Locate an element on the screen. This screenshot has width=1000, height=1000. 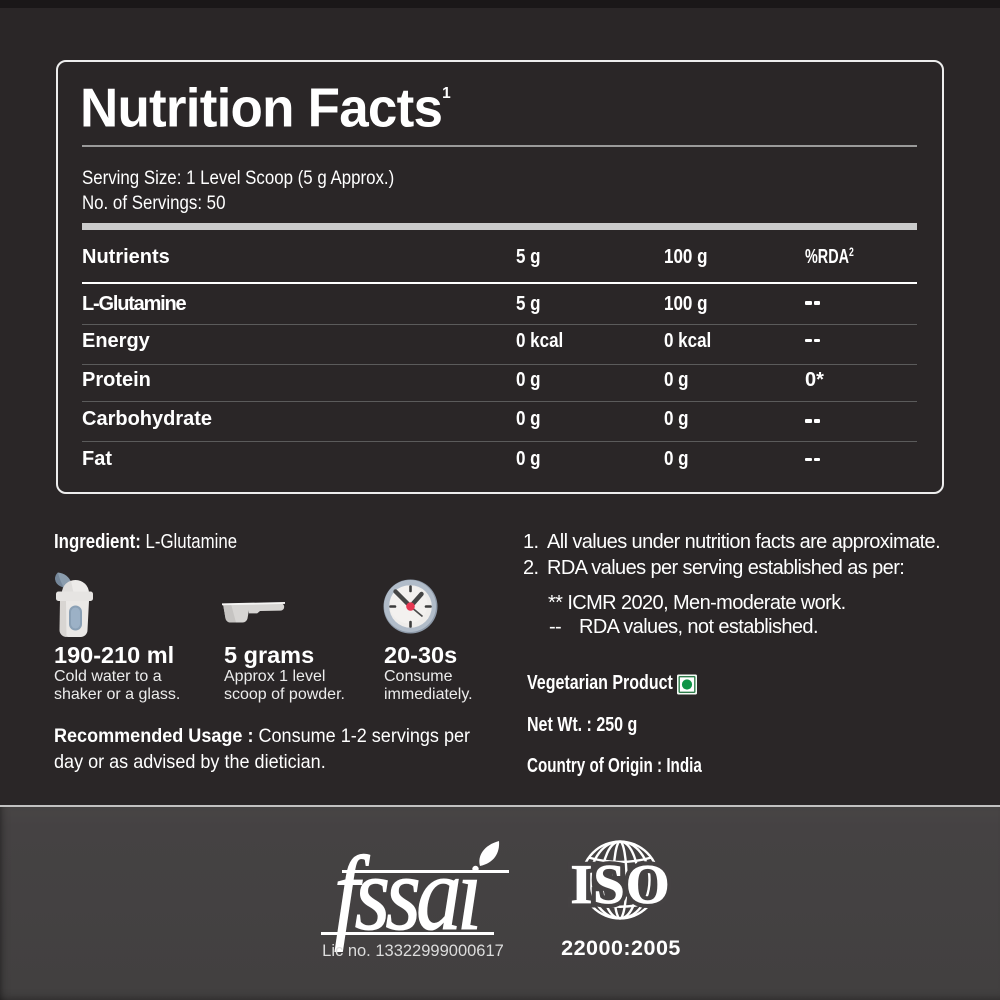
svg-text: ISO is located at coordinates (620, 885).